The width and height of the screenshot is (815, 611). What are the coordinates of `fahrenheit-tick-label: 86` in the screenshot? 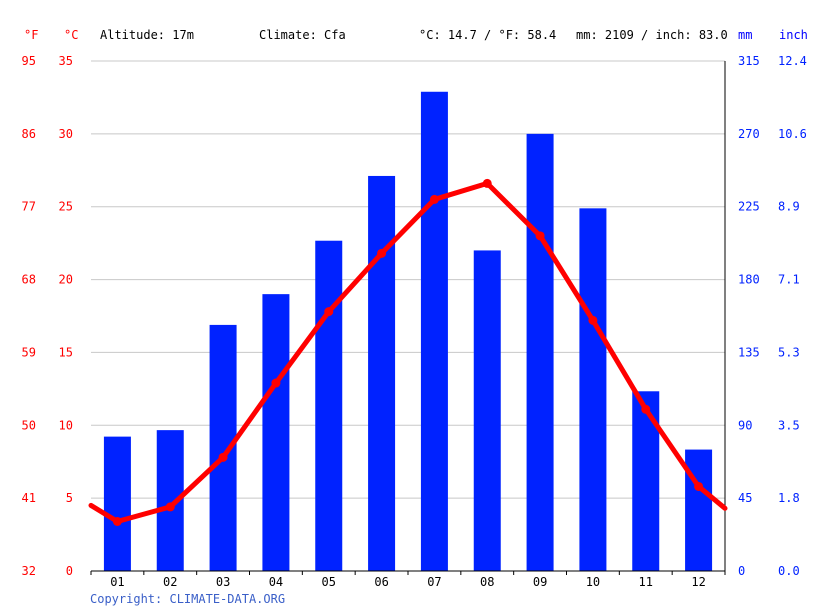 It's located at (29, 134).